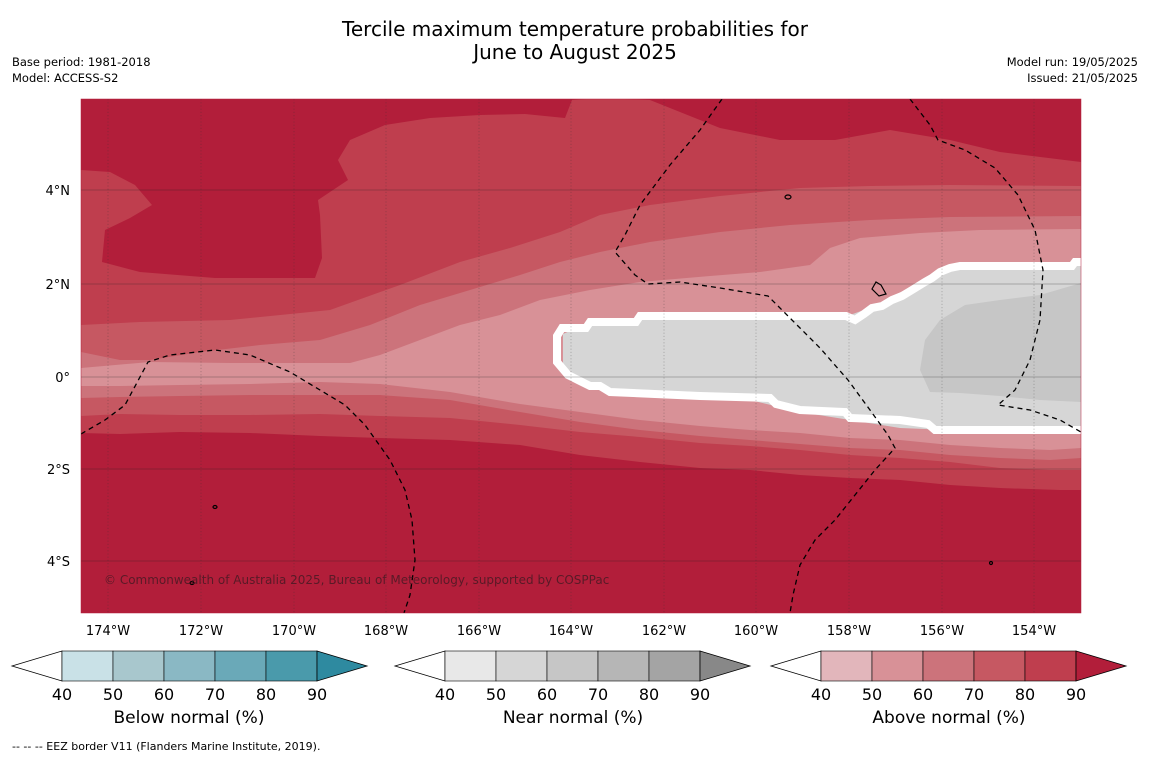 Image resolution: width=1150 pixels, height=758 pixels. Describe the element at coordinates (1034, 631) in the screenshot. I see `longitude-label: 154°W` at that location.